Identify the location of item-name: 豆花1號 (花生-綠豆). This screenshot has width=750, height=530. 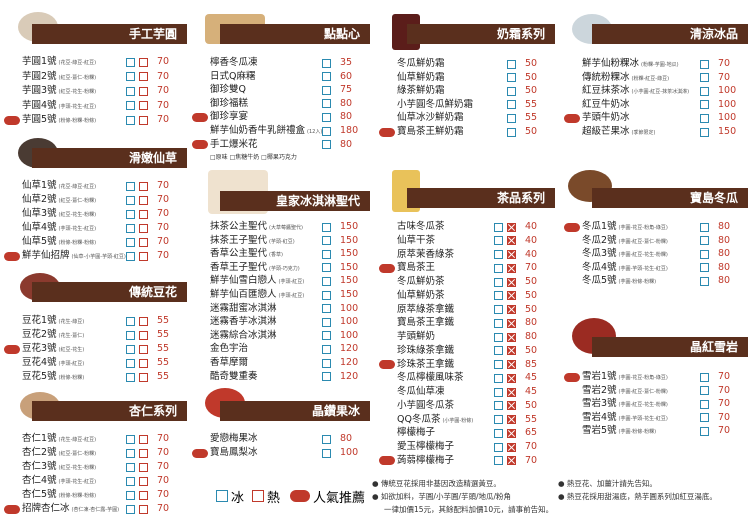
(53, 320).